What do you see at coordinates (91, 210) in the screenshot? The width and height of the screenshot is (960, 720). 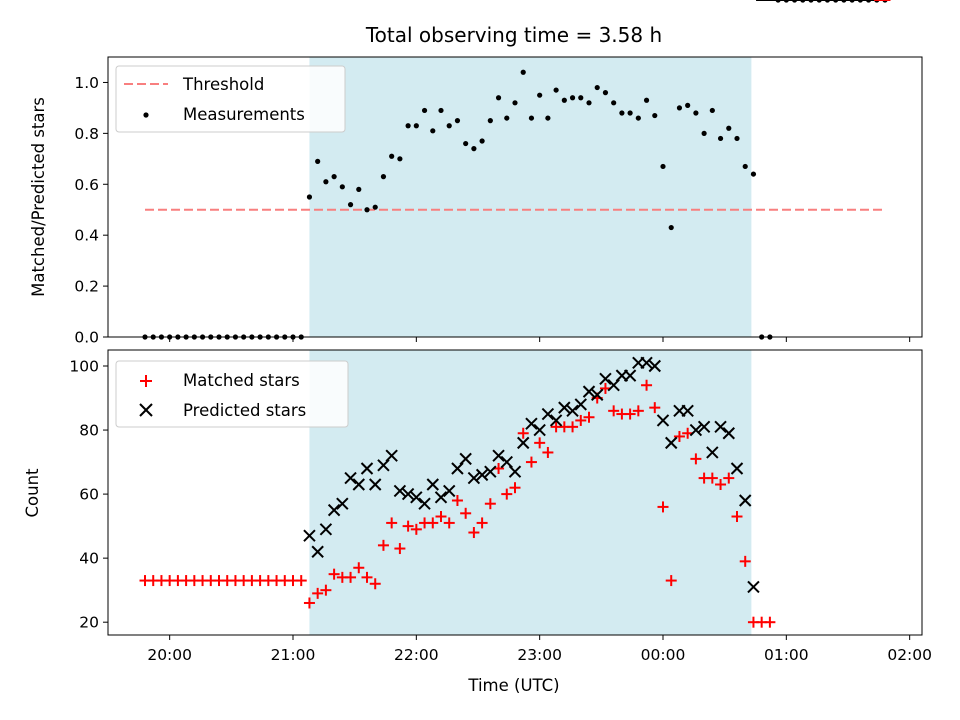 I see `top-y-axis: 0.0 0.2 0.4 0.6 0.8 1.0` at bounding box center [91, 210].